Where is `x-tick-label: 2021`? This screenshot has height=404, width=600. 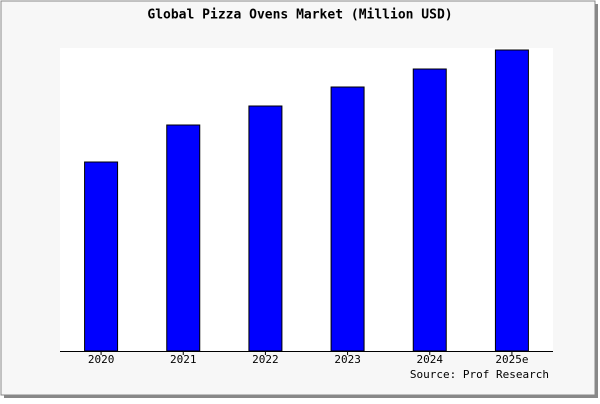
x-tick-label: 2021 is located at coordinates (183, 359).